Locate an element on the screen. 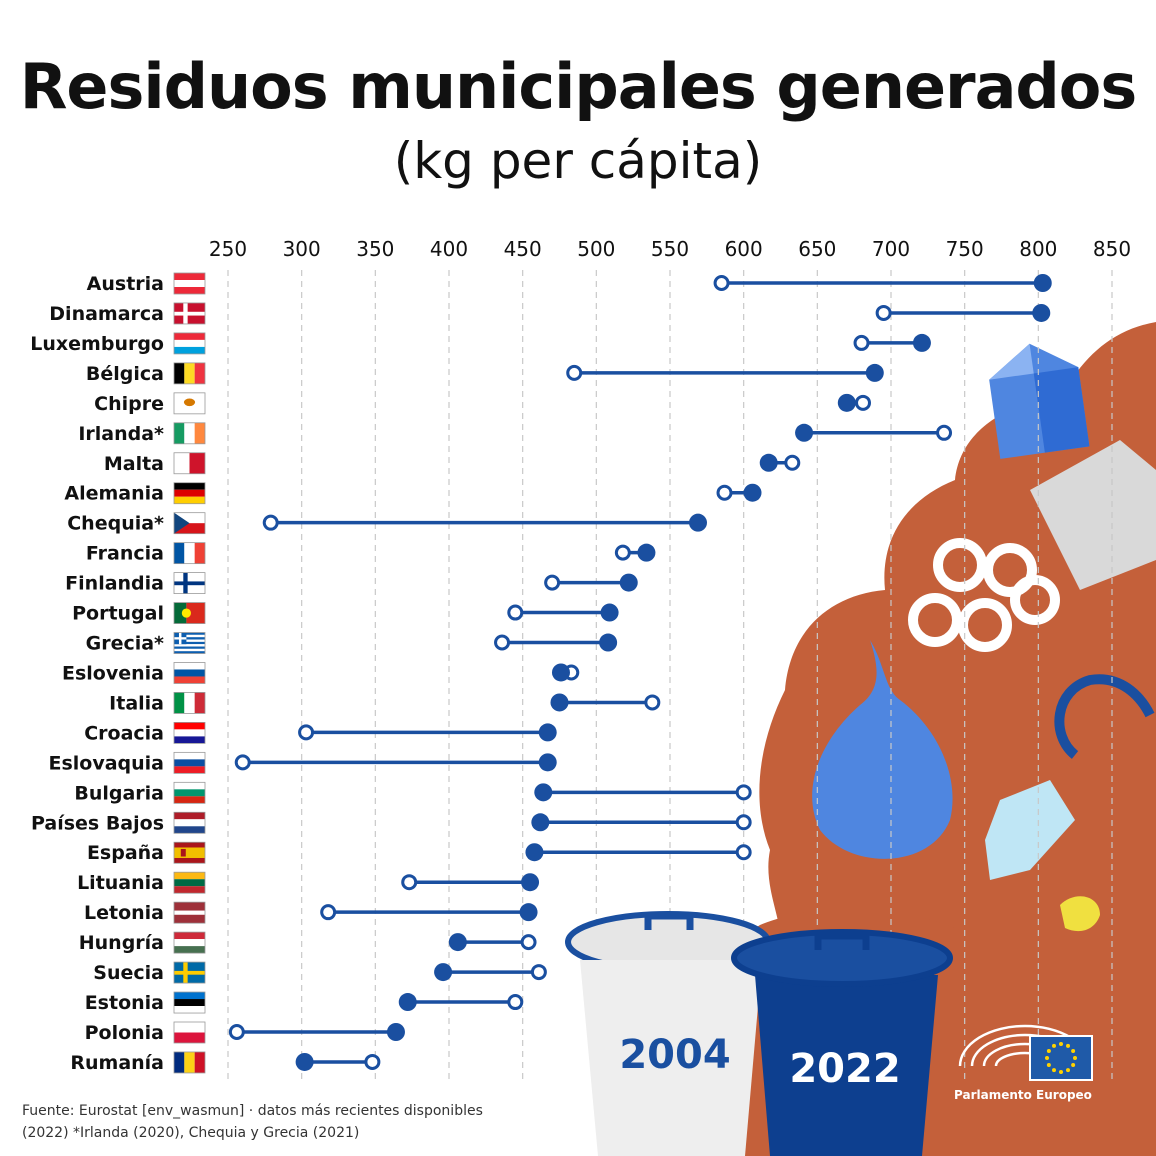  country-label: Irlanda* is located at coordinates (121, 434).